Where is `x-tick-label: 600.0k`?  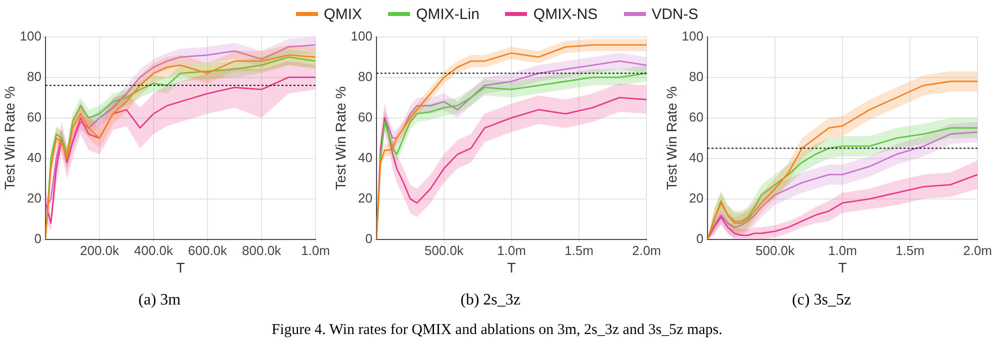
x-tick-label: 600.0k is located at coordinates (208, 250).